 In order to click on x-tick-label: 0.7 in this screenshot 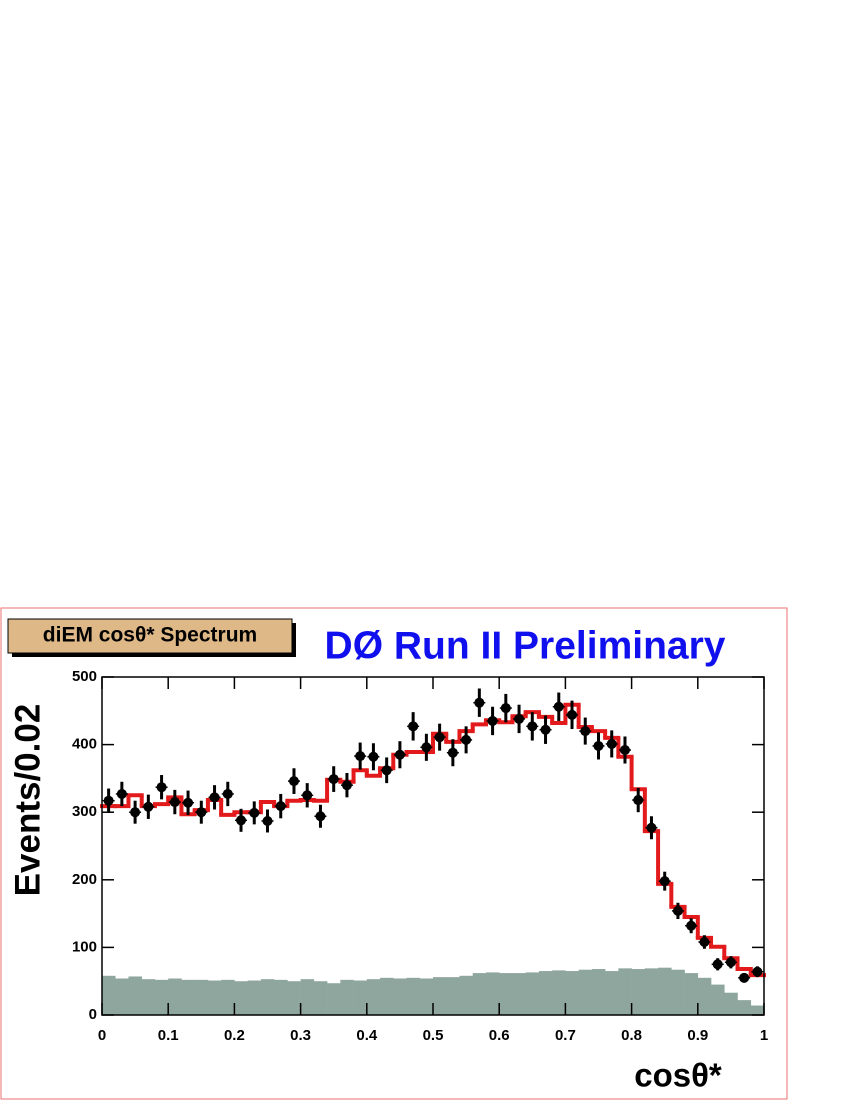, I will do `click(565, 1035)`.